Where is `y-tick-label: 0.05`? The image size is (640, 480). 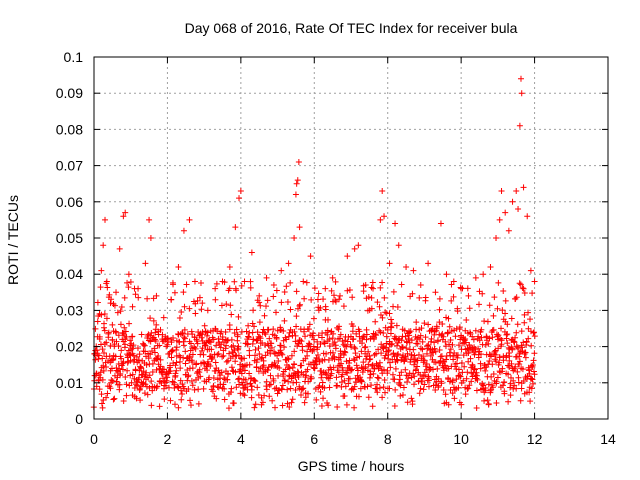
y-tick-label: 0.05 is located at coordinates (69, 238).